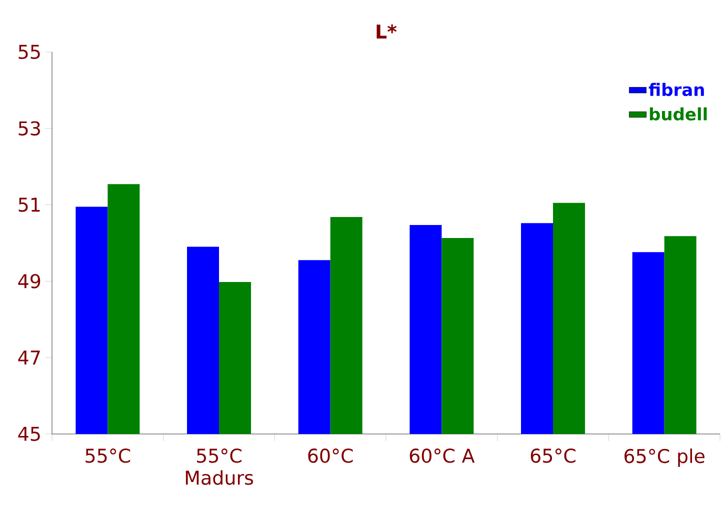  What do you see at coordinates (678, 113) in the screenshot?
I see `legend-label: budell` at bounding box center [678, 113].